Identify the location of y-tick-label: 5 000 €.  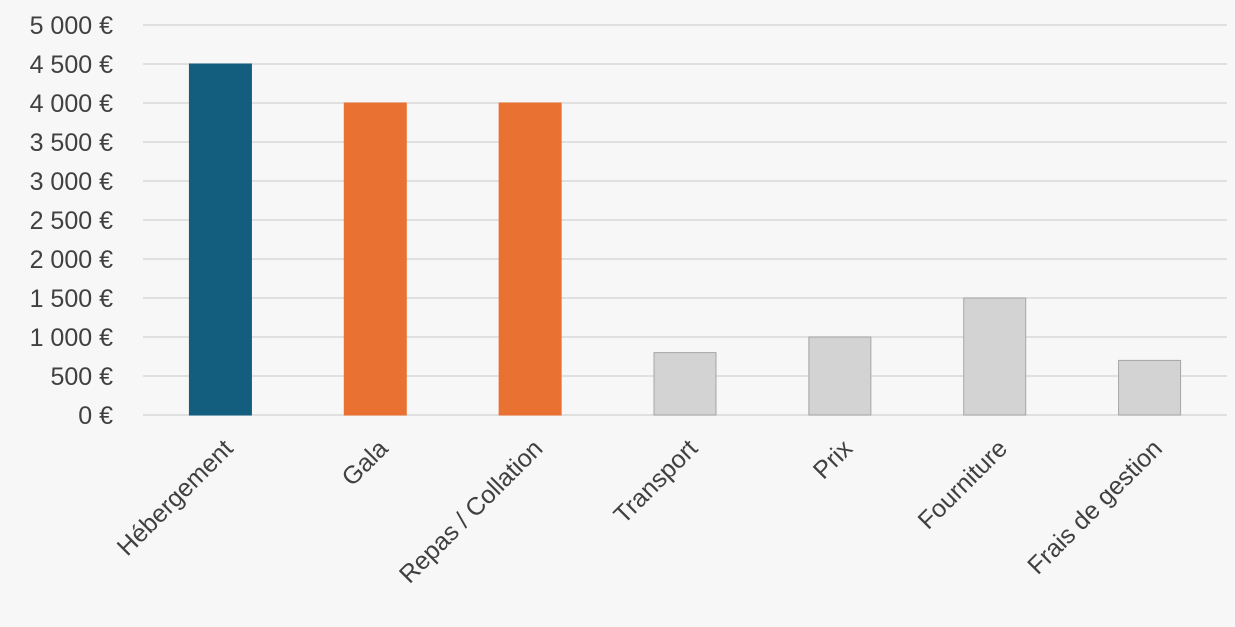
(72, 26).